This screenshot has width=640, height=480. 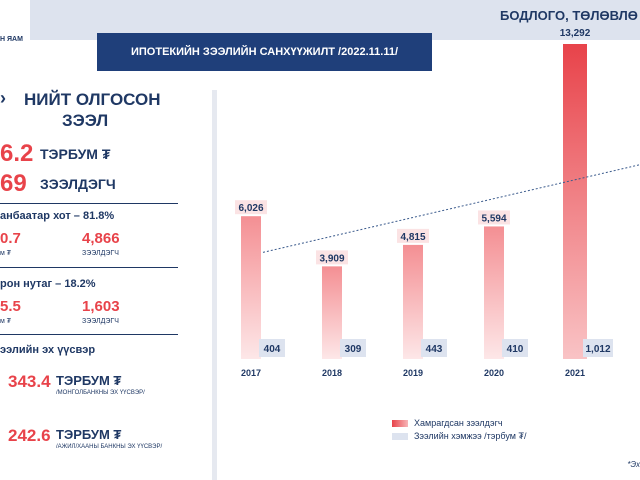 What do you see at coordinates (494, 292) in the screenshot?
I see `bar-borrowers-2020` at bounding box center [494, 292].